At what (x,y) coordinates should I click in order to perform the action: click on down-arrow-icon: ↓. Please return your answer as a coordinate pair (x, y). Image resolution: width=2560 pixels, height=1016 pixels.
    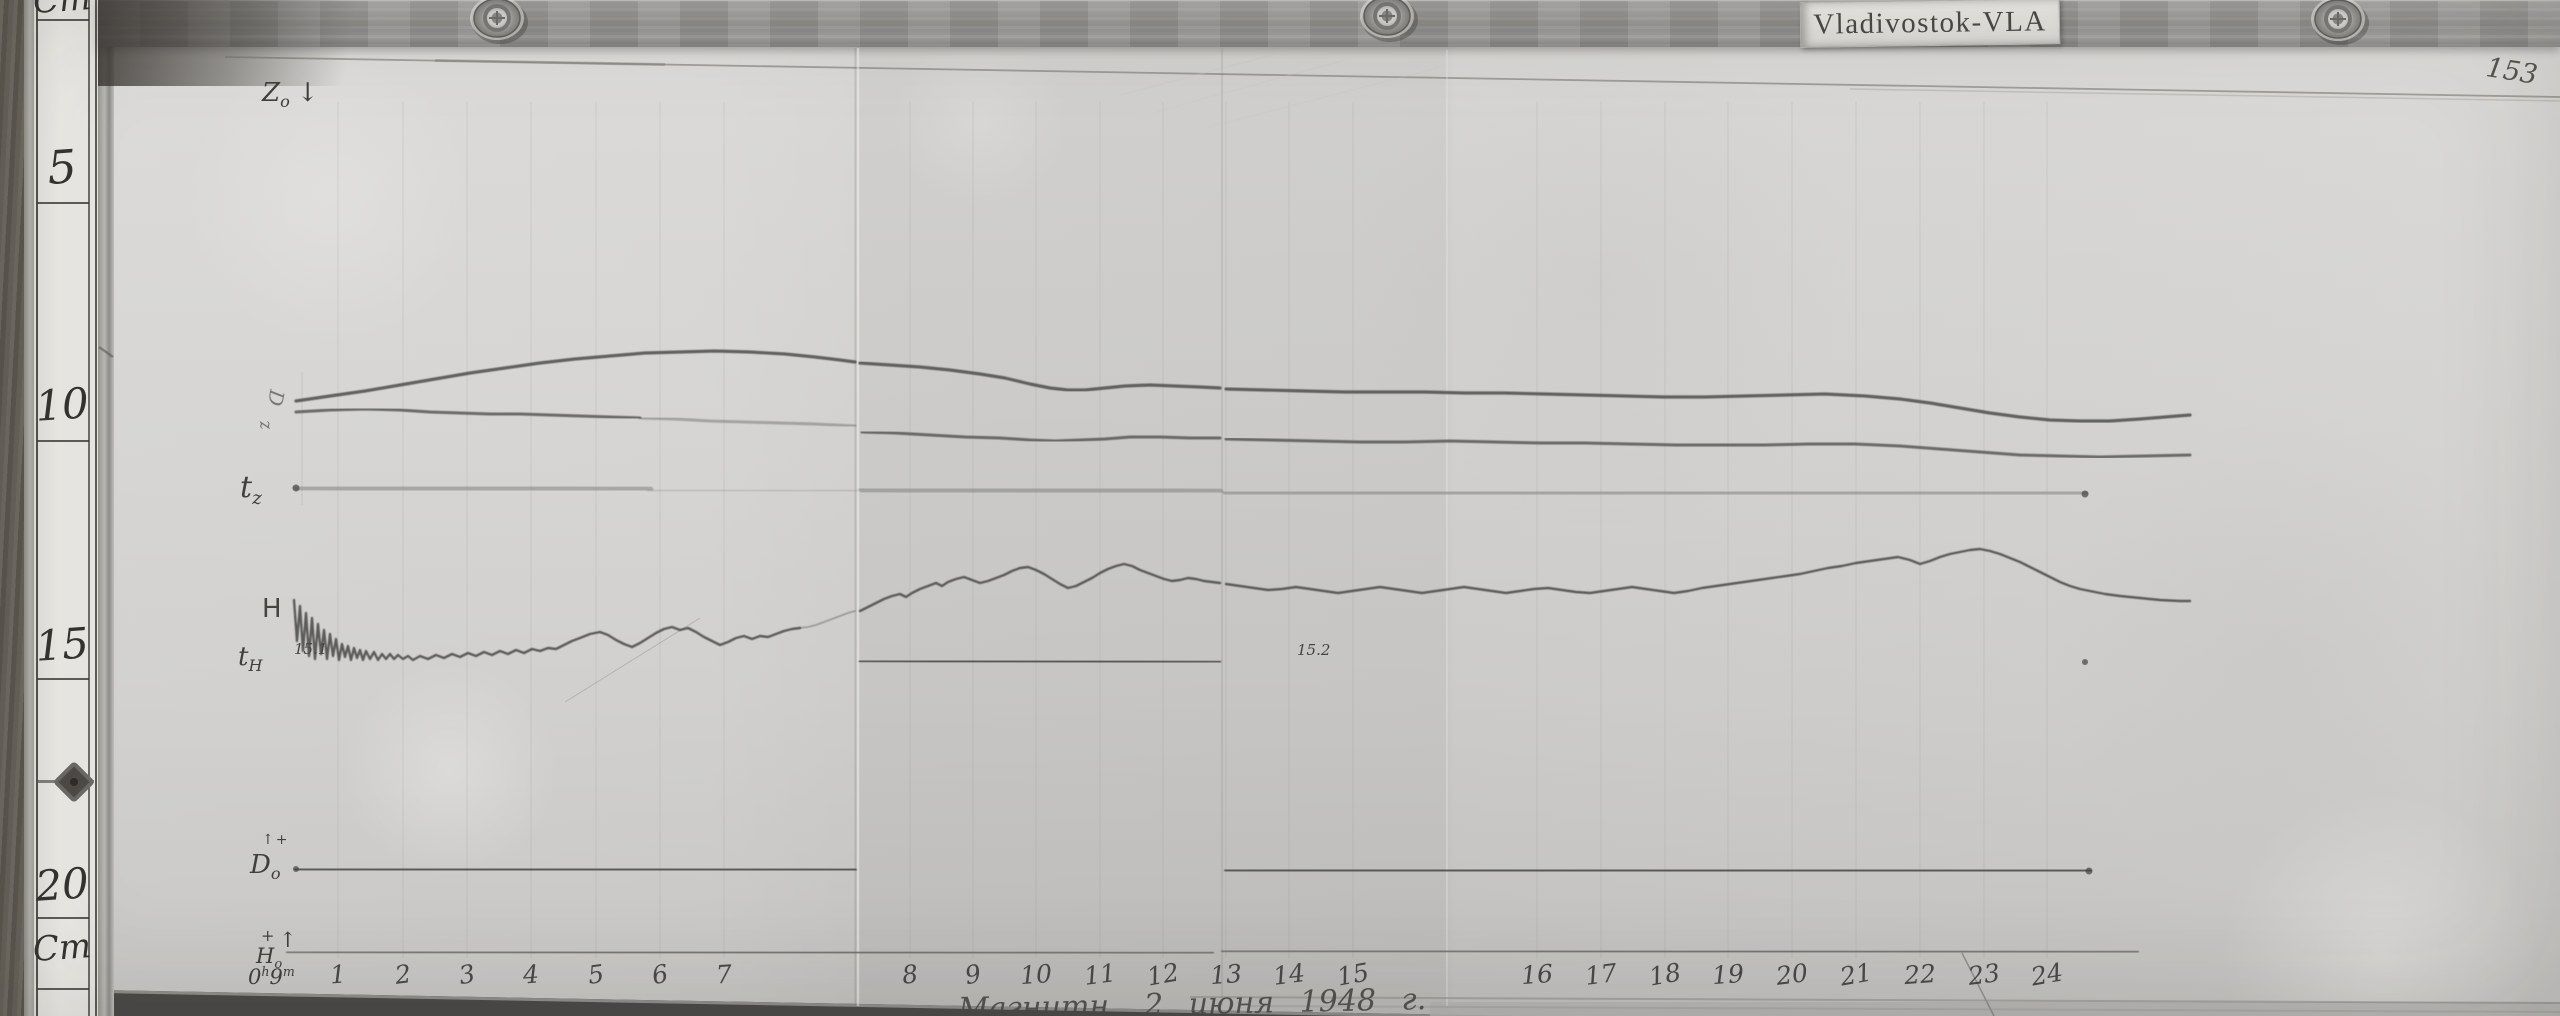
    Looking at the image, I should click on (307, 93).